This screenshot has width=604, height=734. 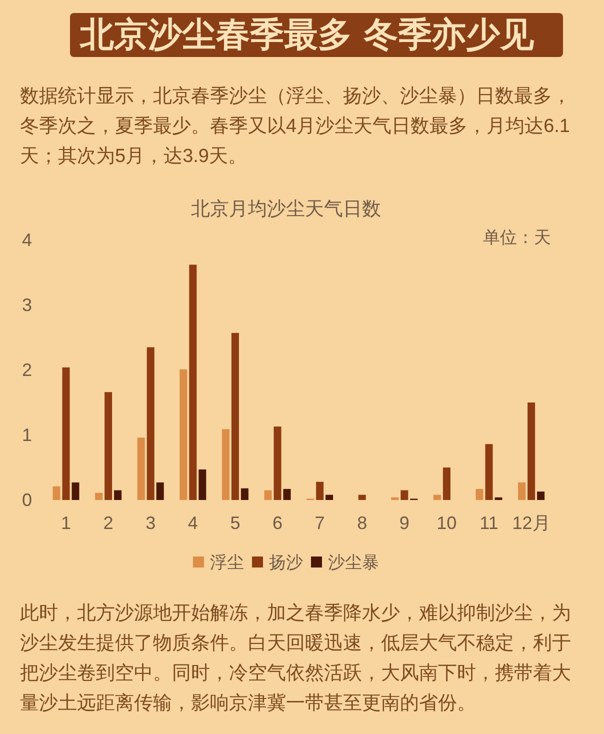 What do you see at coordinates (316, 35) in the screenshot?
I see `title: 北京沙尘春季最多 冬季亦少见` at bounding box center [316, 35].